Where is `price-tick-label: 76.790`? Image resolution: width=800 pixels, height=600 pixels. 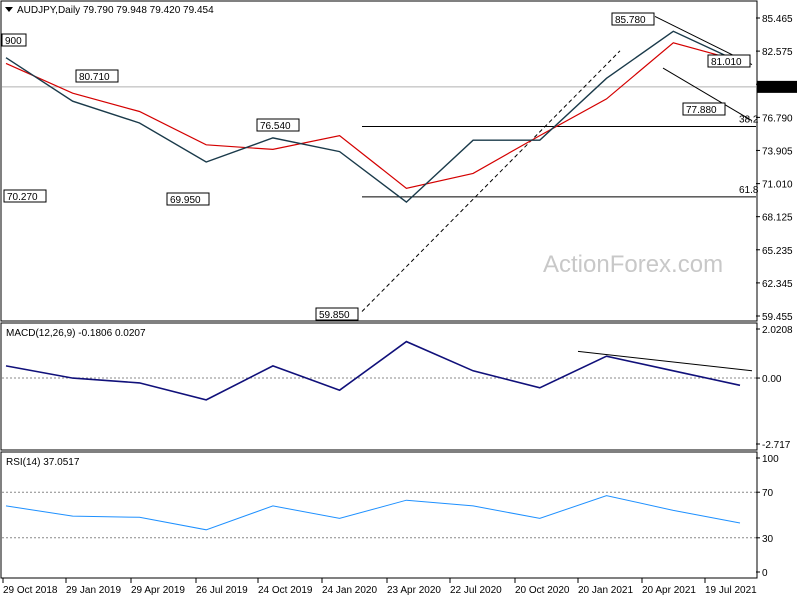
price-tick-label: 76.790 is located at coordinates (777, 118).